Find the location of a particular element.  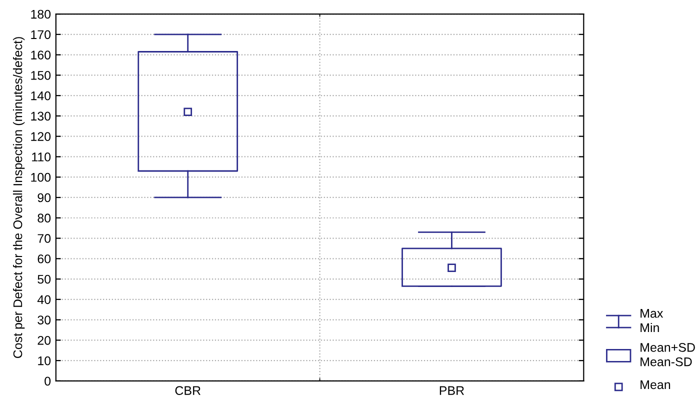

y-tick-label: 70 is located at coordinates (44, 238).